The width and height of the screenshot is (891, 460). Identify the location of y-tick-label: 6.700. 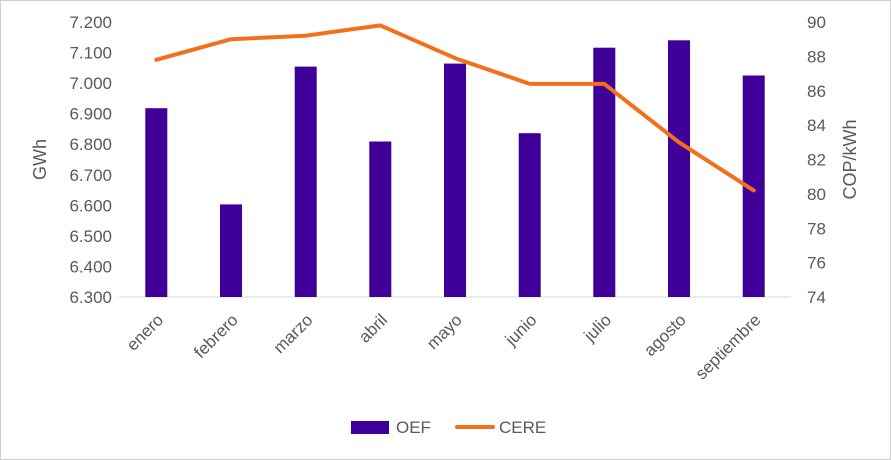
(90, 175).